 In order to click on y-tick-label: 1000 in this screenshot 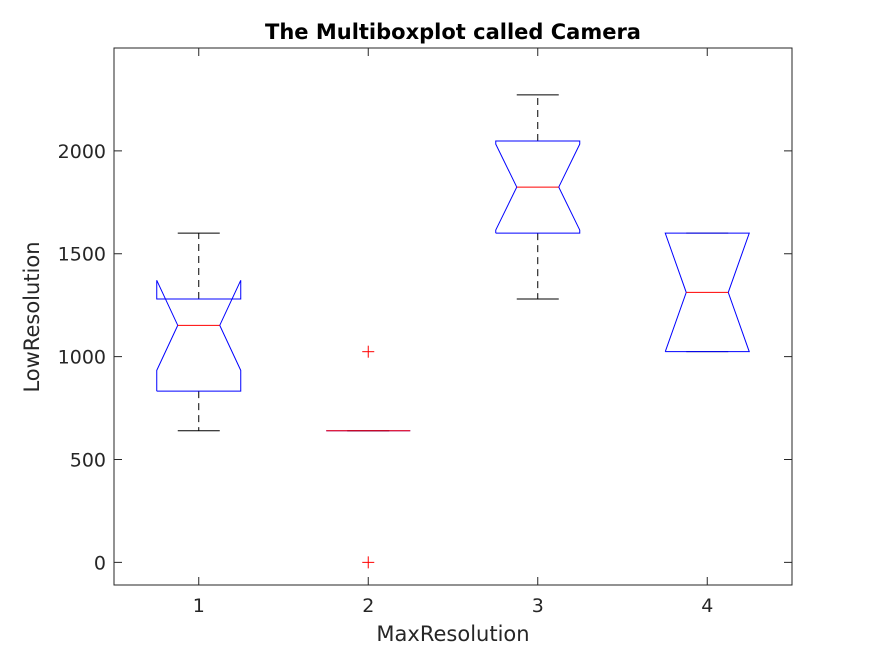, I will do `click(82, 358)`.